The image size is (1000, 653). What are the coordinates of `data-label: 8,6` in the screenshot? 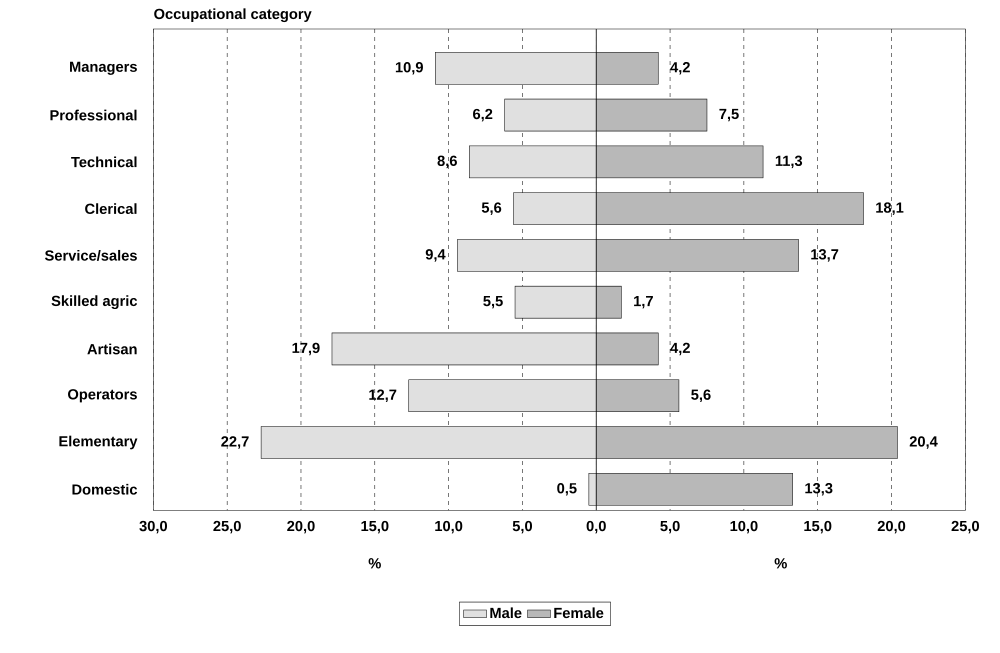 It's located at (447, 162).